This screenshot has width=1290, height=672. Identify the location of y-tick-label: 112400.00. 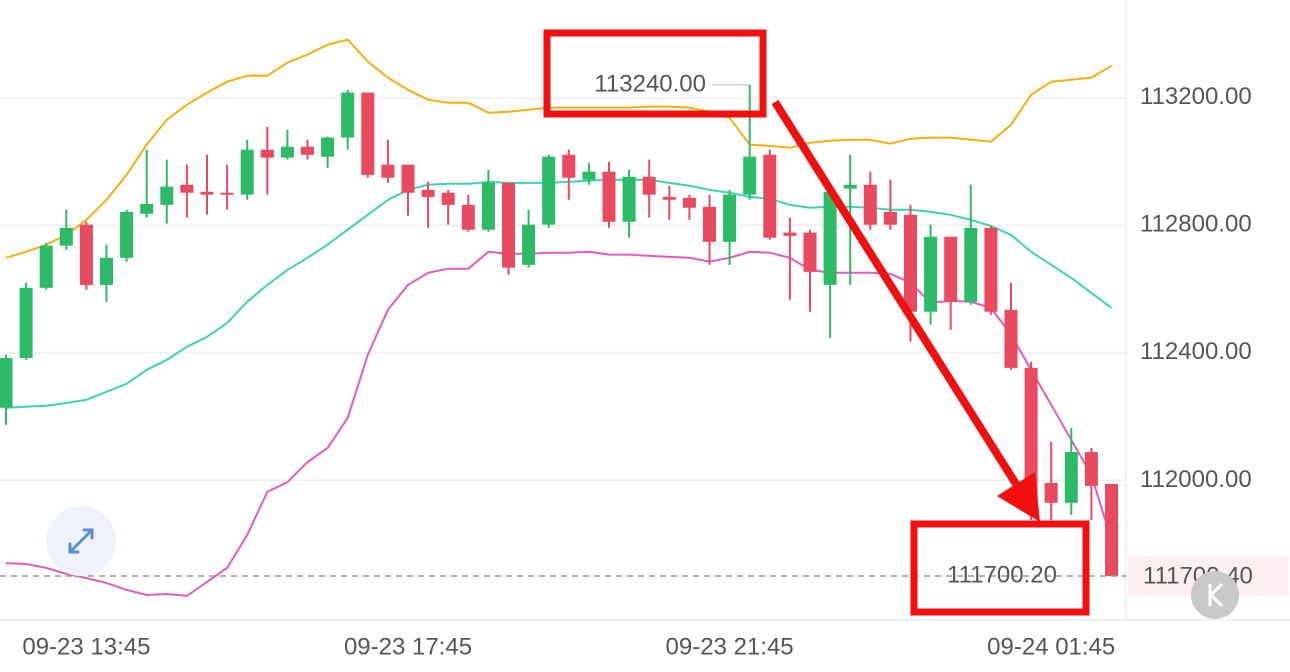
(1196, 351).